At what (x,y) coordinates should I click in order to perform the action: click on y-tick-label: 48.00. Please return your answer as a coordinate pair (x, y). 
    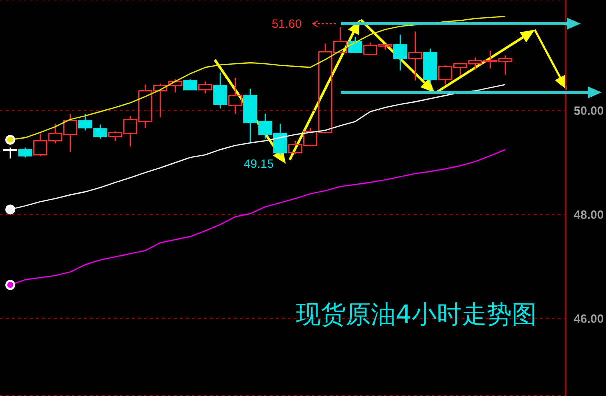
    Looking at the image, I should click on (589, 215).